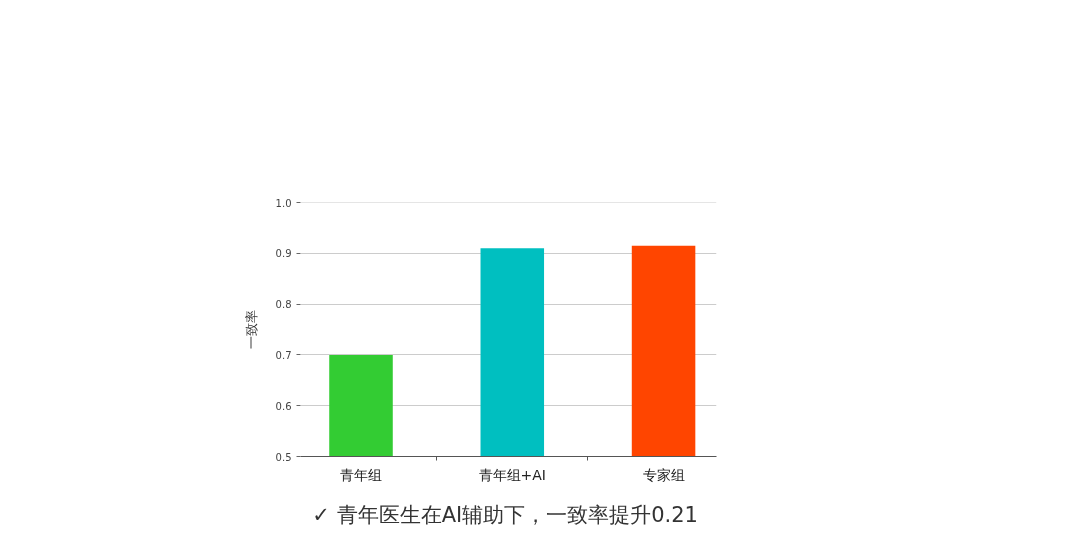  Describe the element at coordinates (283, 203) in the screenshot. I see `y-tick-label: 1.0` at that location.